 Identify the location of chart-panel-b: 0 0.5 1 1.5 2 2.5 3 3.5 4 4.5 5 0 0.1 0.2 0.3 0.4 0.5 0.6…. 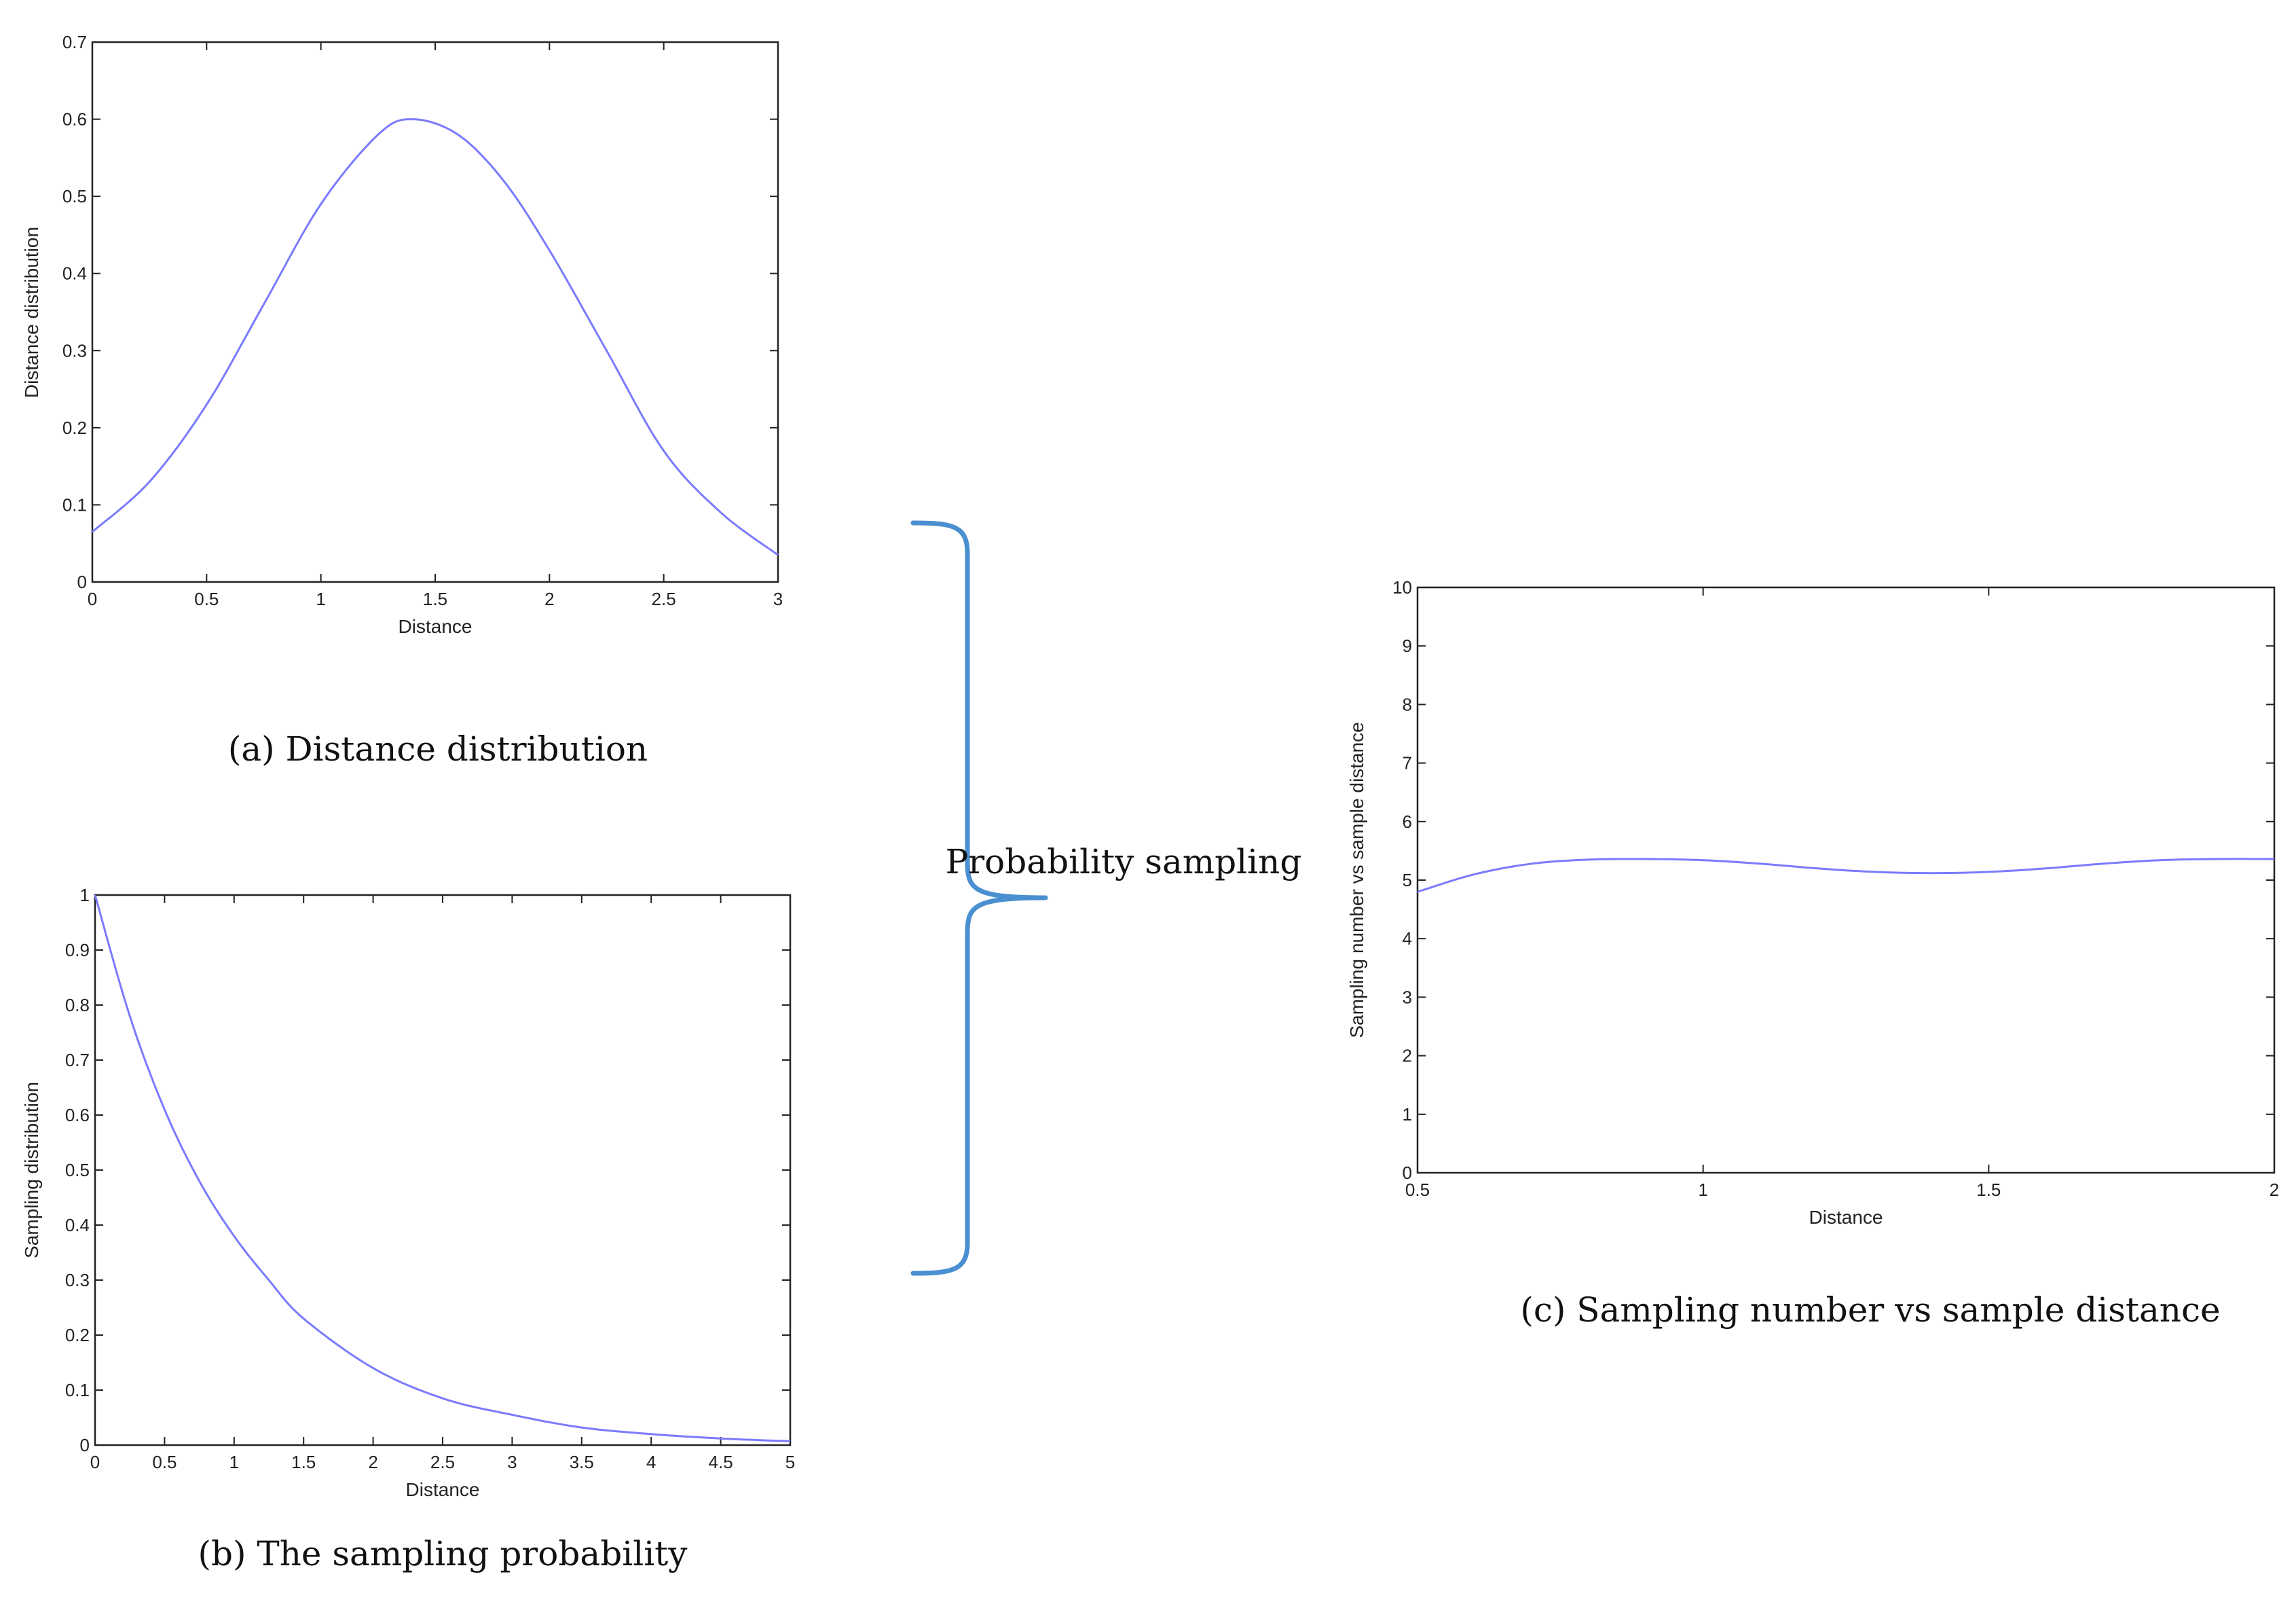
(408, 1229).